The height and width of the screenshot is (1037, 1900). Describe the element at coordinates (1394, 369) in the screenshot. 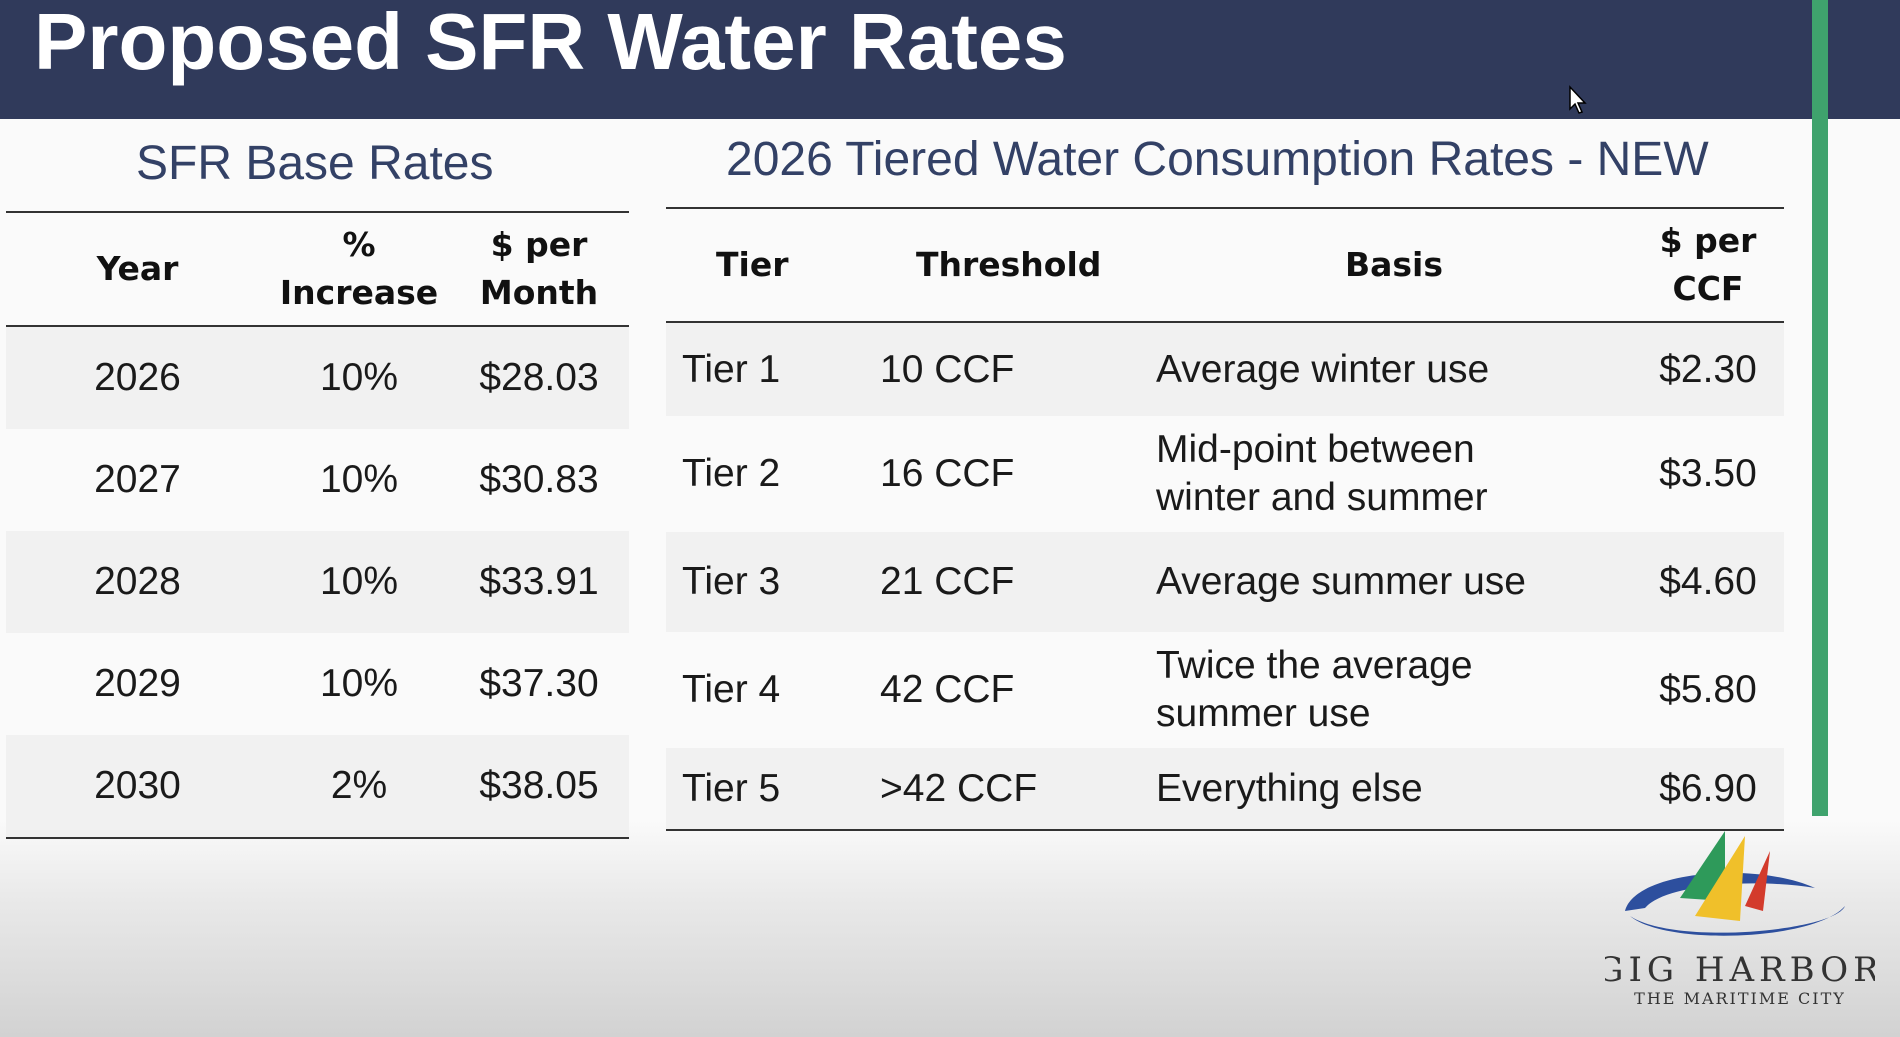

I see `basis-cell: Average winter use` at that location.